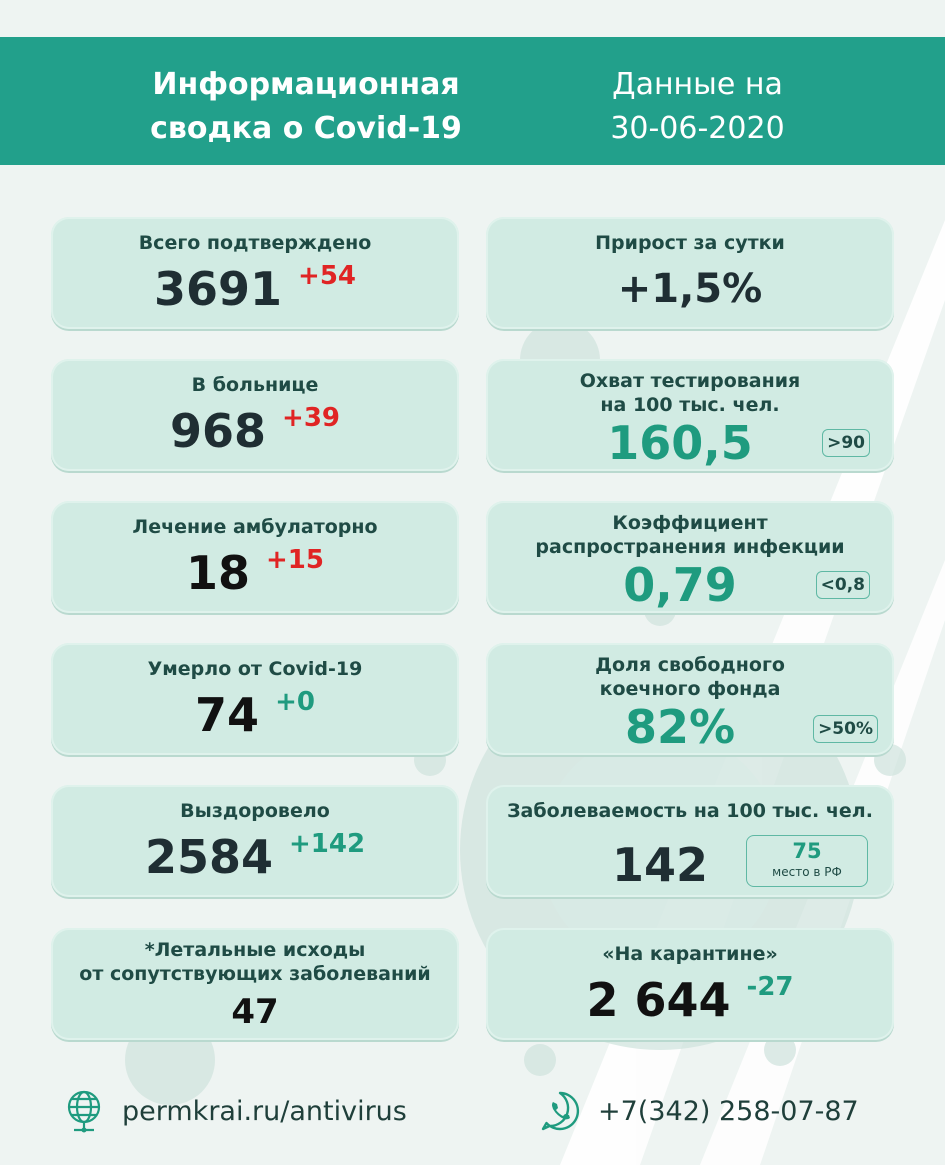 This screenshot has height=1165, width=945. I want to click on stat-value: +1,5%, so click(690, 289).